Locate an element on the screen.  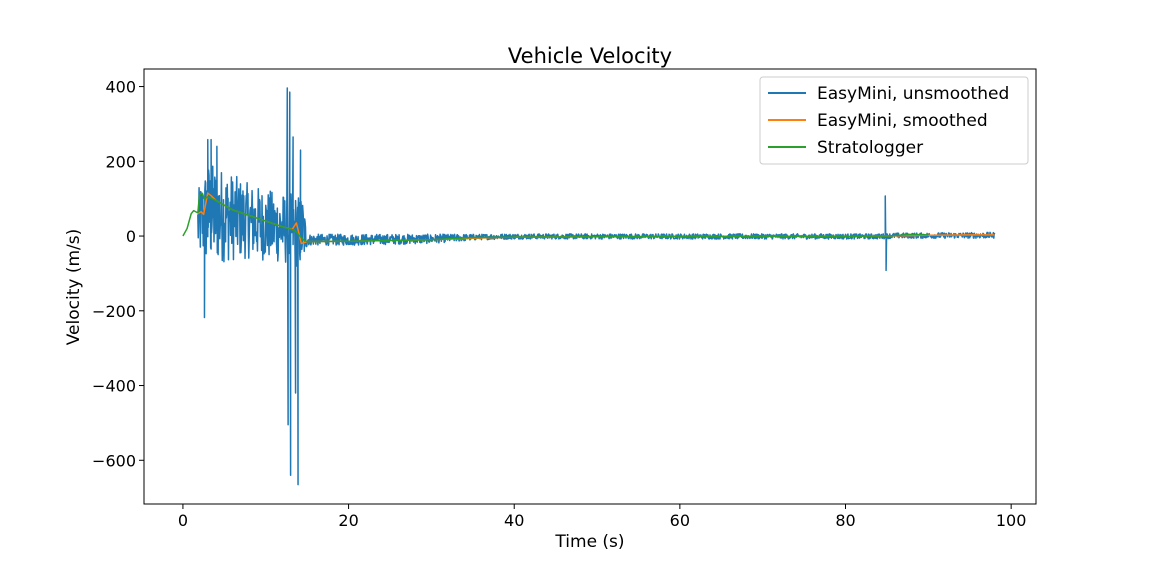
y-axis-label: Velocity (m/s) is located at coordinates (74, 287).